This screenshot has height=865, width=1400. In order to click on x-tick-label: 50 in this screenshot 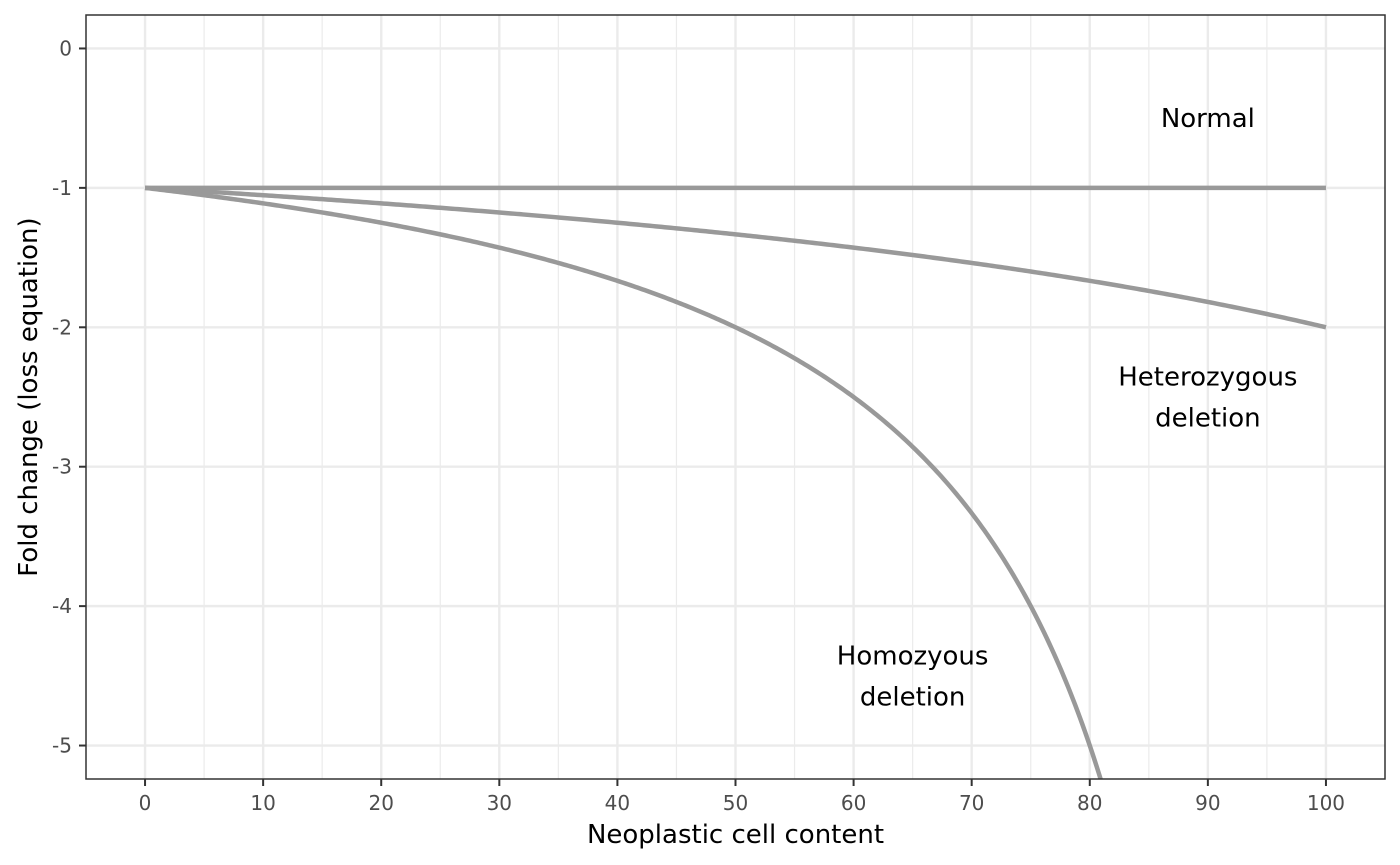, I will do `click(735, 803)`.